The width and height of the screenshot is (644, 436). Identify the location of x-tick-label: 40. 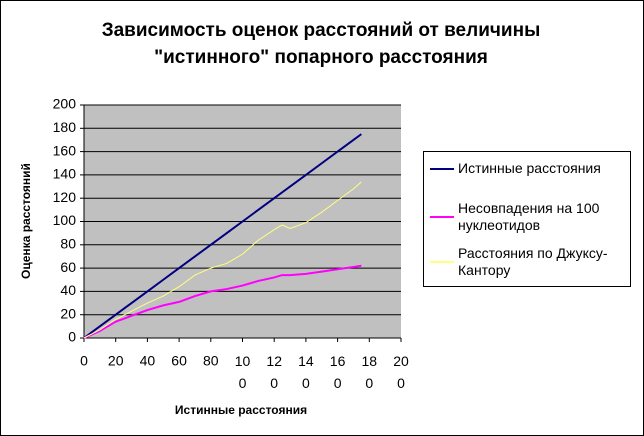
(148, 361).